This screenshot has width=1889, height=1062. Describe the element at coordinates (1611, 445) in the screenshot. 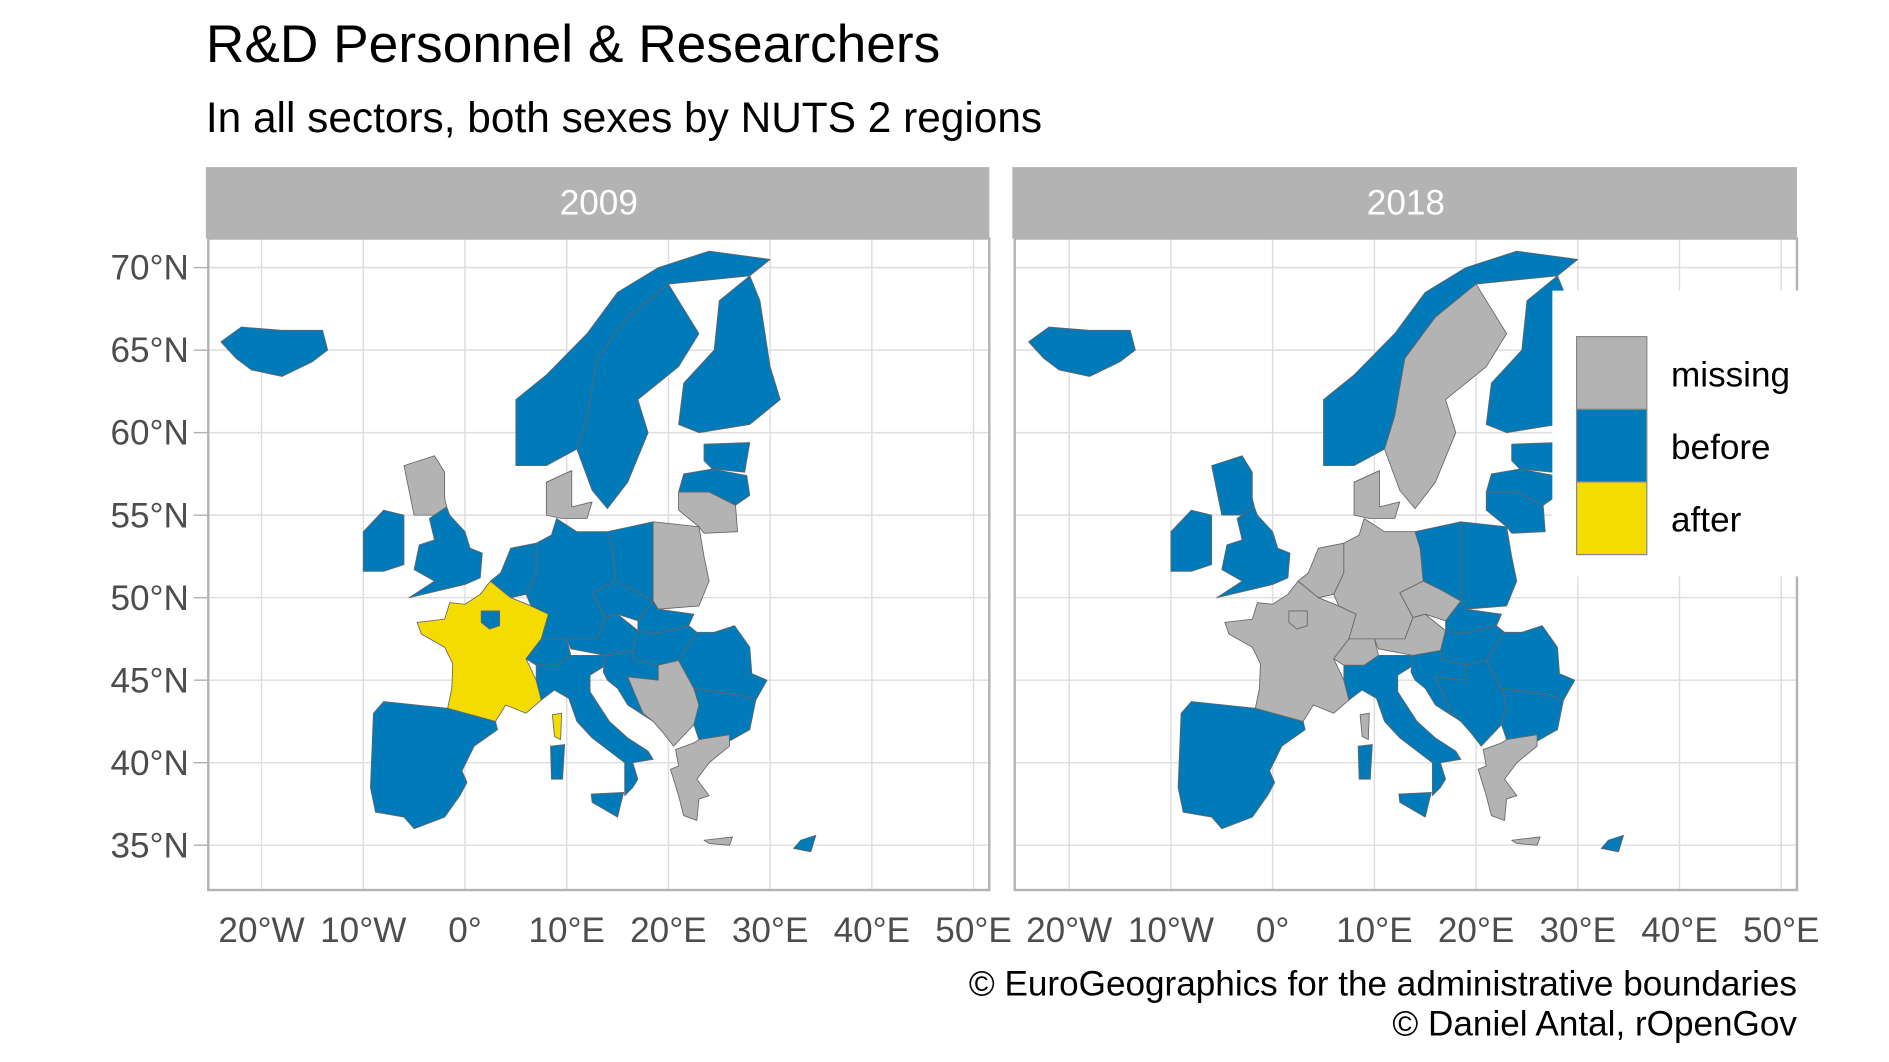

I see `legend-key-before` at that location.